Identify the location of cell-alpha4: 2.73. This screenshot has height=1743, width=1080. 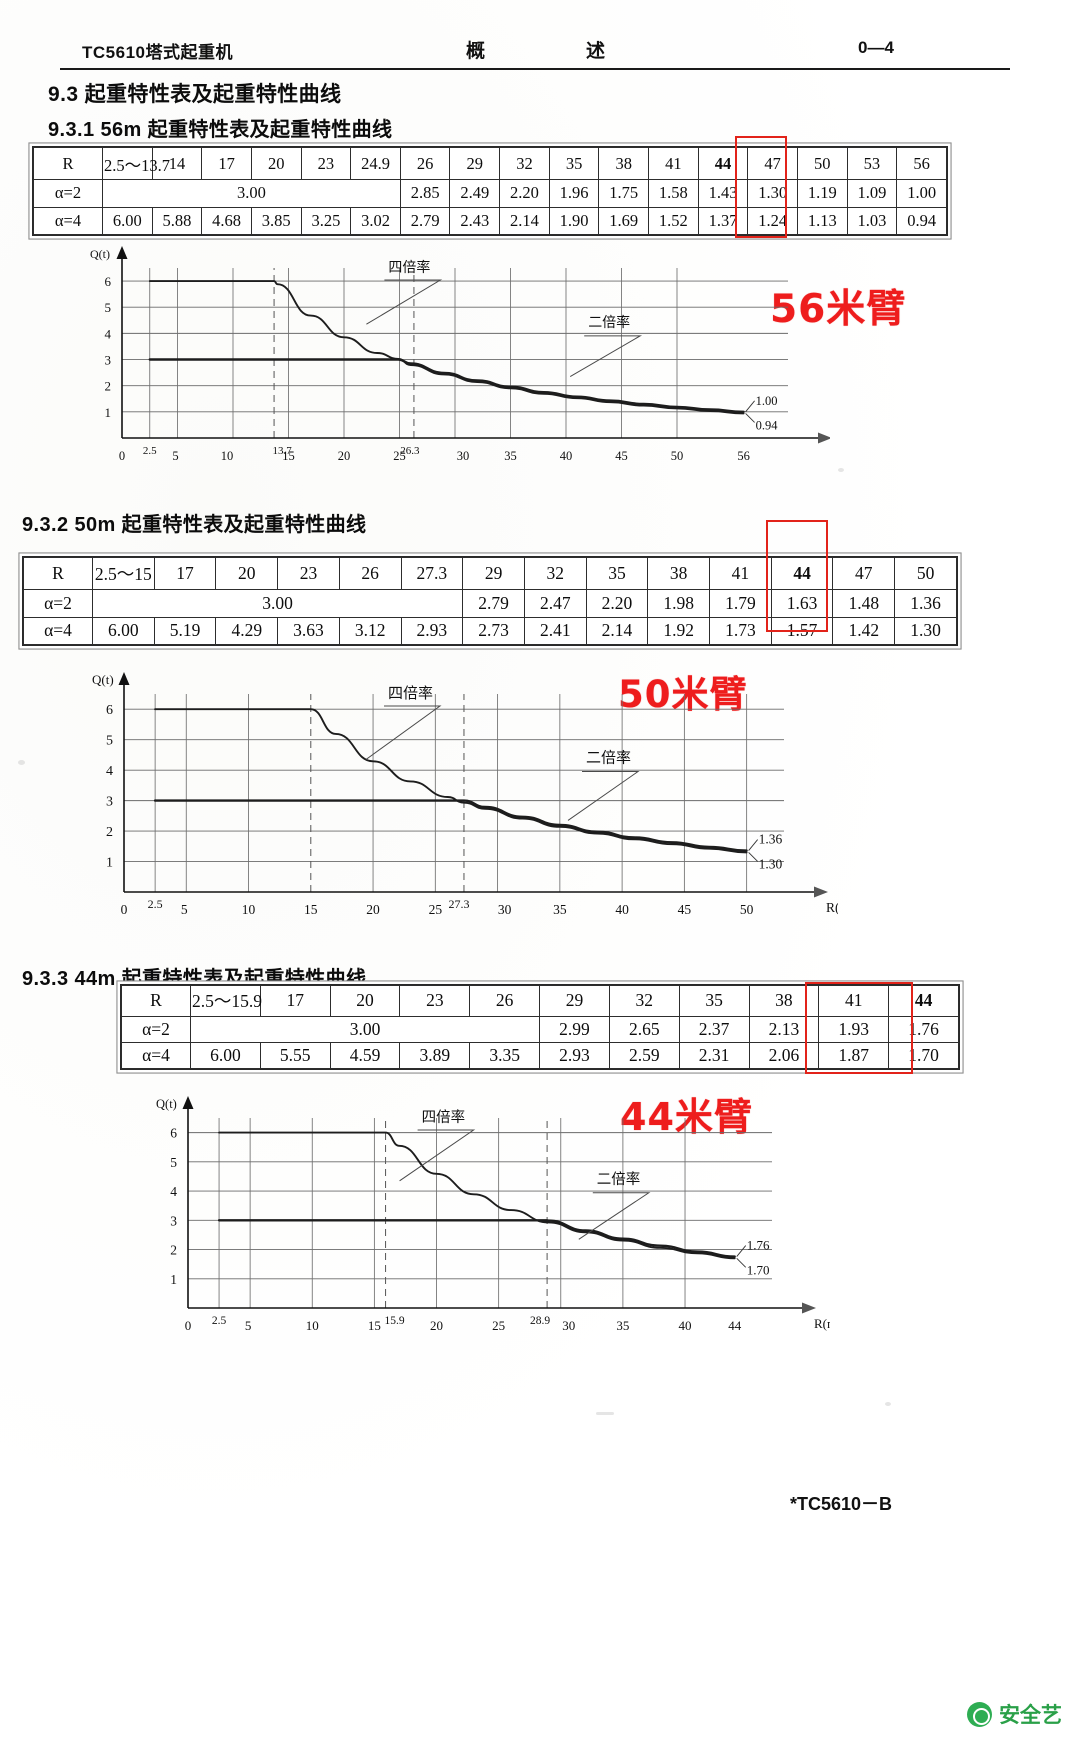
(493, 631).